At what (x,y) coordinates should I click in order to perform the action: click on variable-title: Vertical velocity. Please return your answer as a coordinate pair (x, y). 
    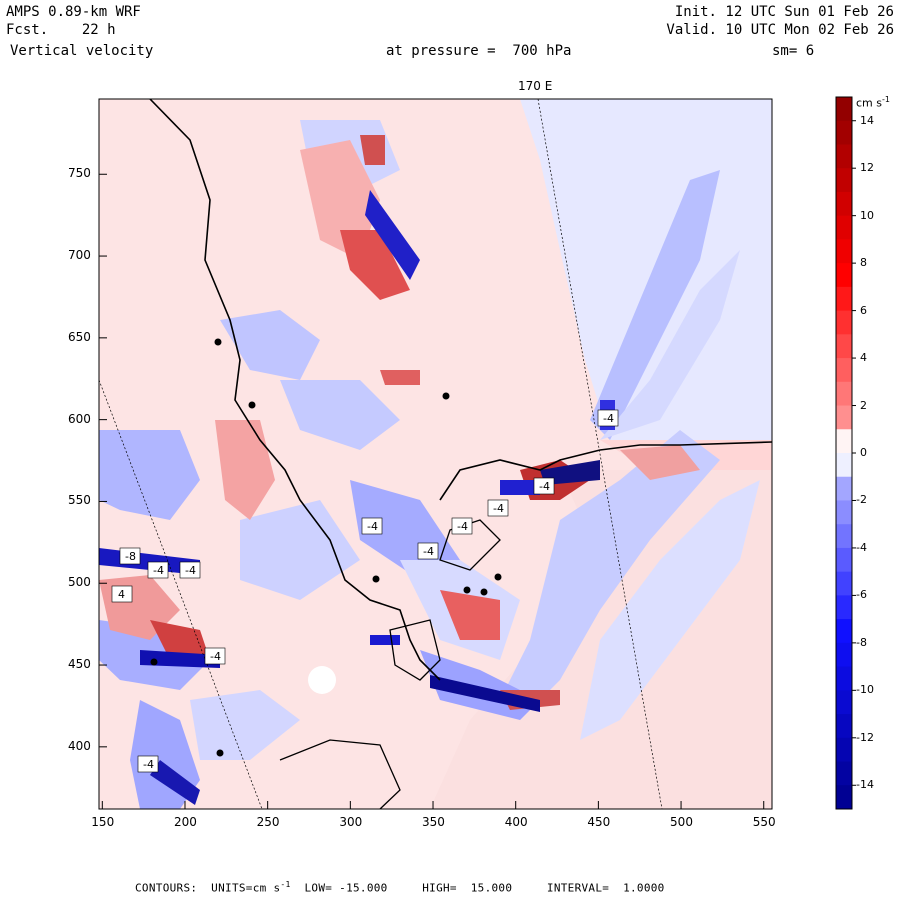
    Looking at the image, I should click on (82, 51).